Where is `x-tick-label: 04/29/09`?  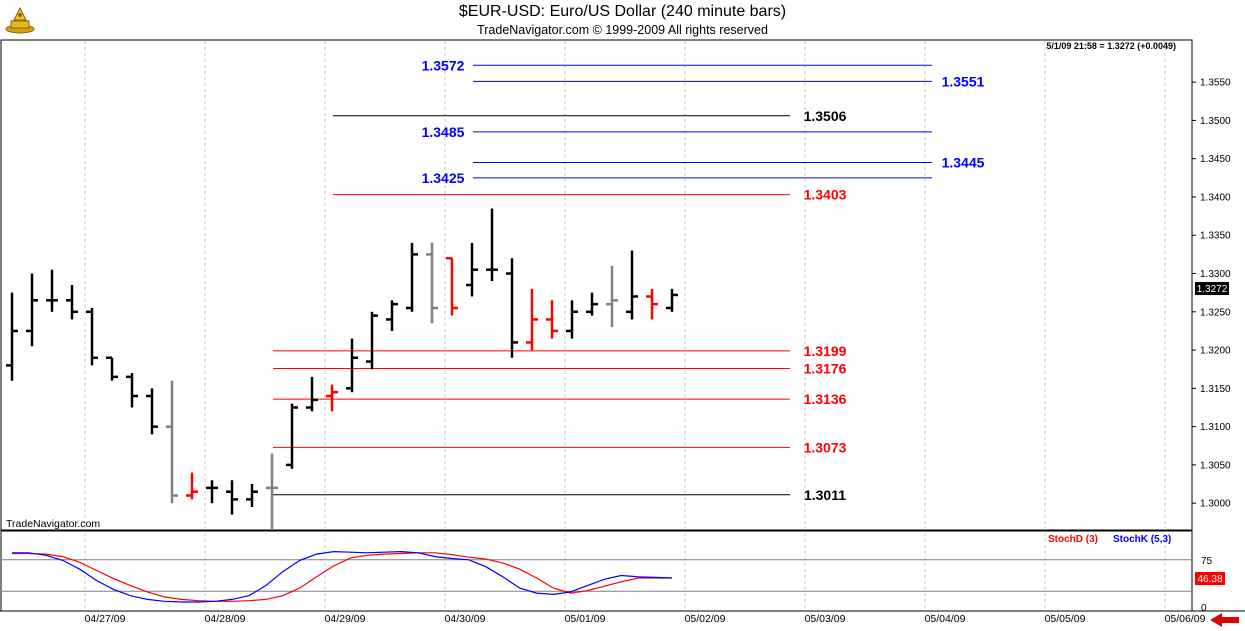 x-tick-label: 04/29/09 is located at coordinates (345, 619).